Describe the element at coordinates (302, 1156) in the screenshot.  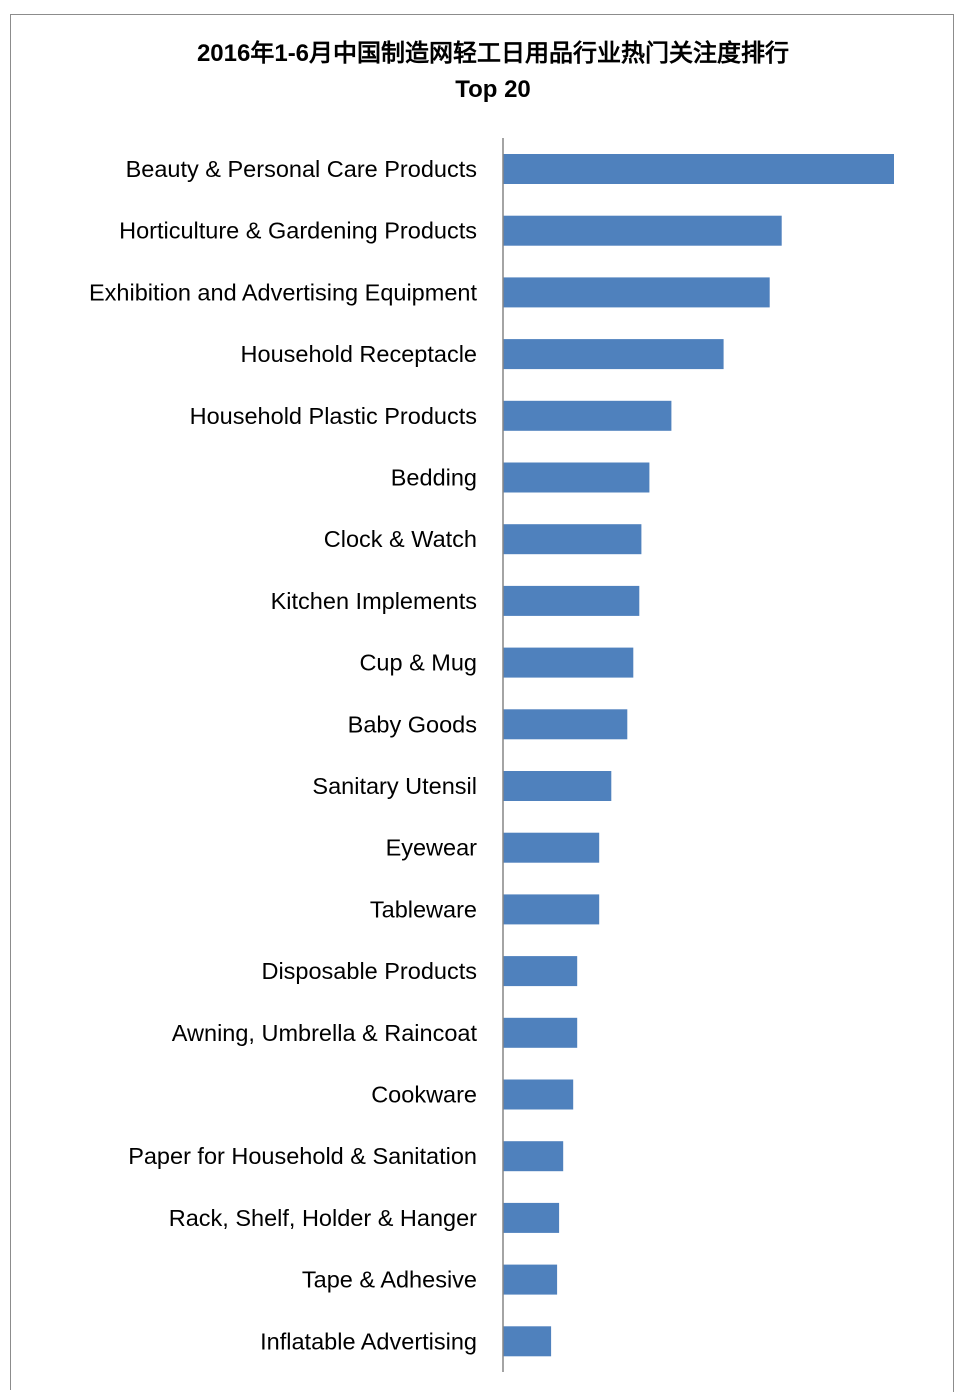
I see `category-label-16: Paper for Household & Sanitation` at that location.